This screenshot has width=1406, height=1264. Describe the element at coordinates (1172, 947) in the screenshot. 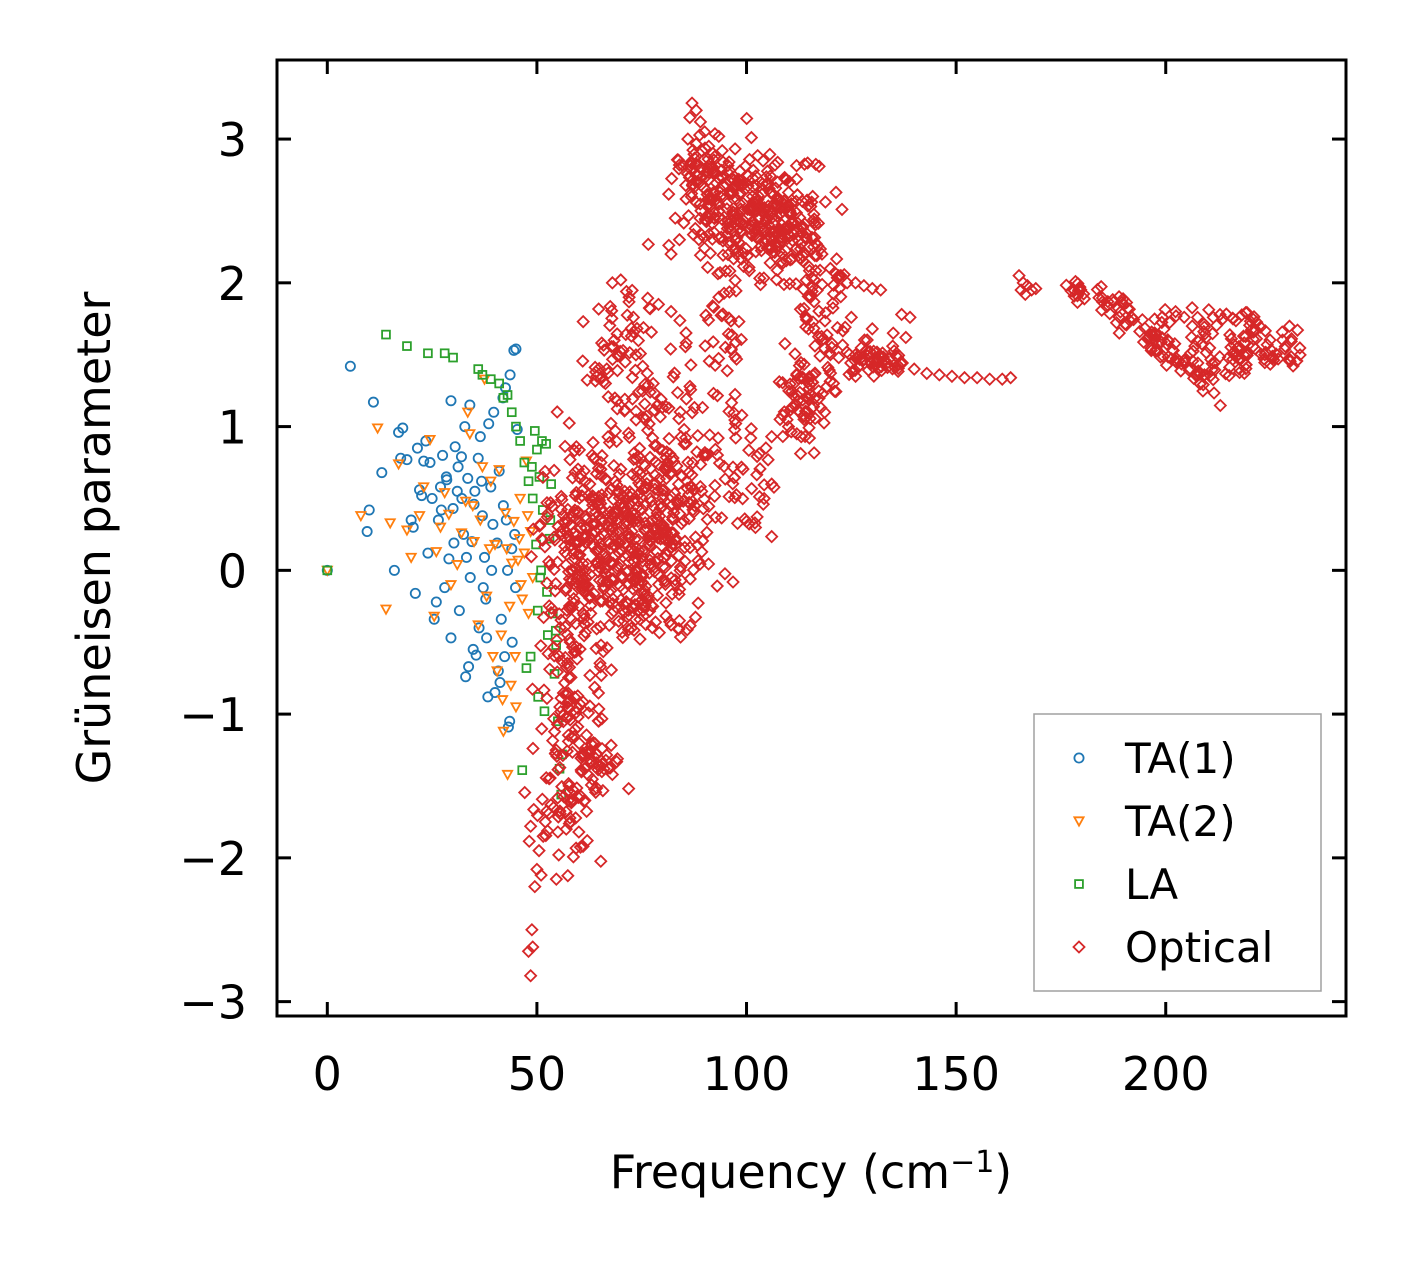

I see `legend-entry: Optical` at that location.